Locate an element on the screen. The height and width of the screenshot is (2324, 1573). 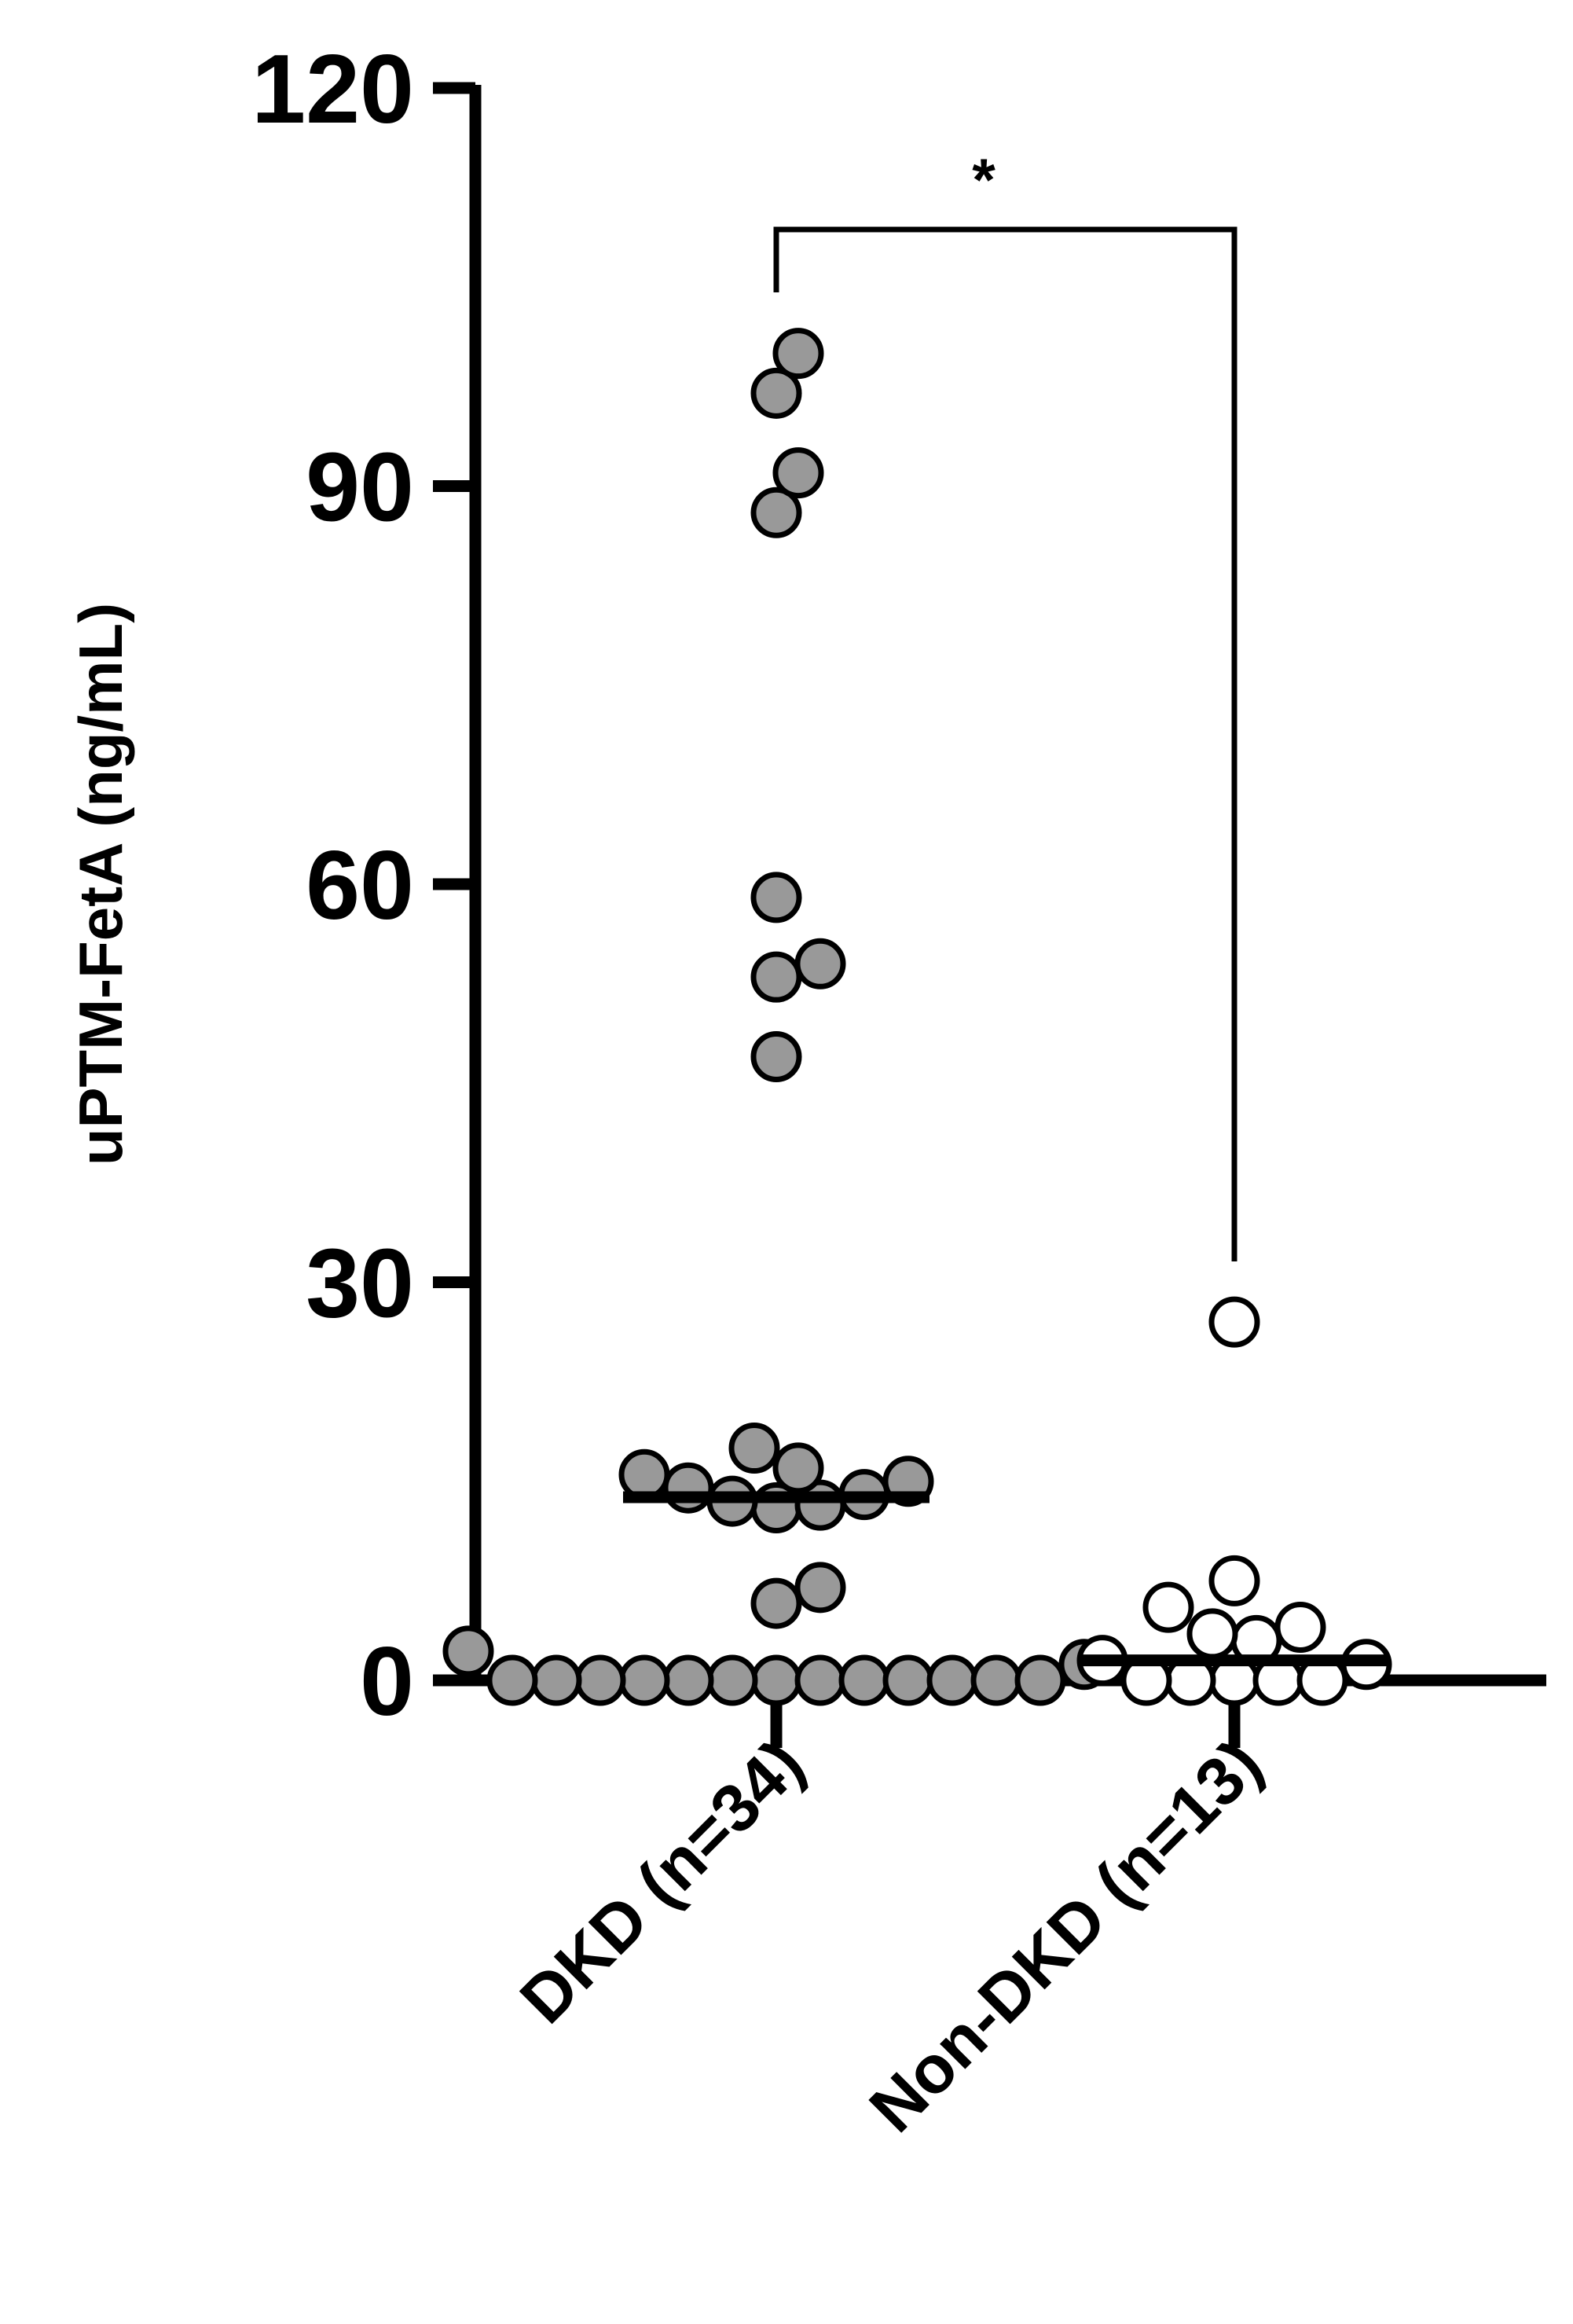
median-lines is located at coordinates (1005, 1579).